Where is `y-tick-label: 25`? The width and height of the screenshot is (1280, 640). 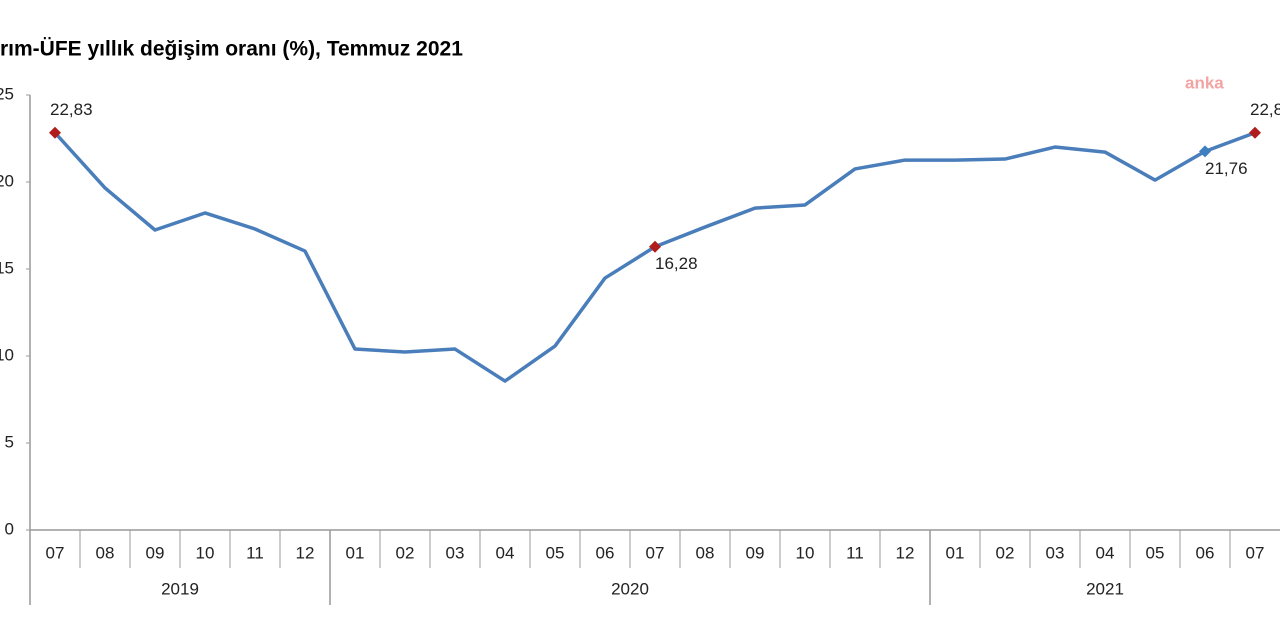 y-tick-label: 25 is located at coordinates (7, 93).